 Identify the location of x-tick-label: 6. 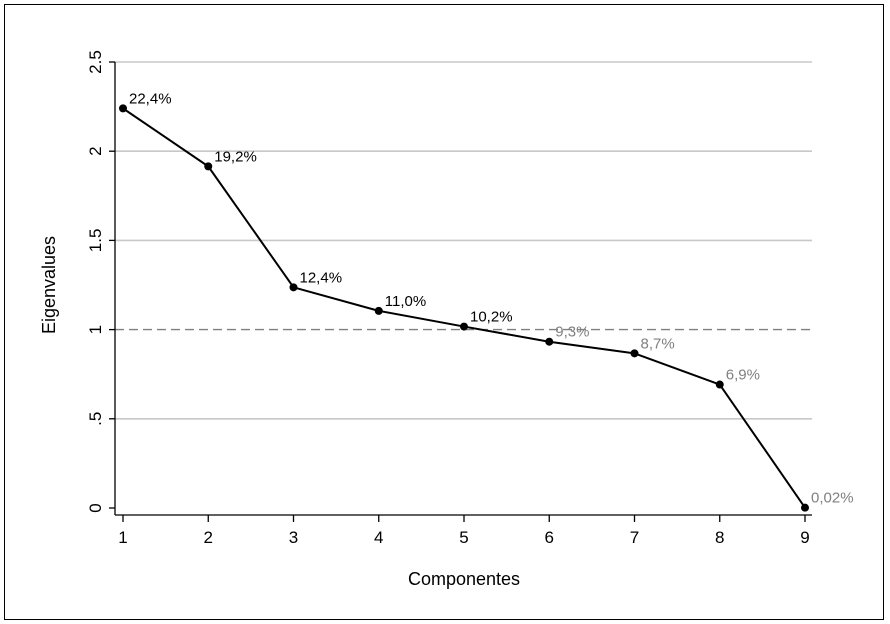
(549, 537).